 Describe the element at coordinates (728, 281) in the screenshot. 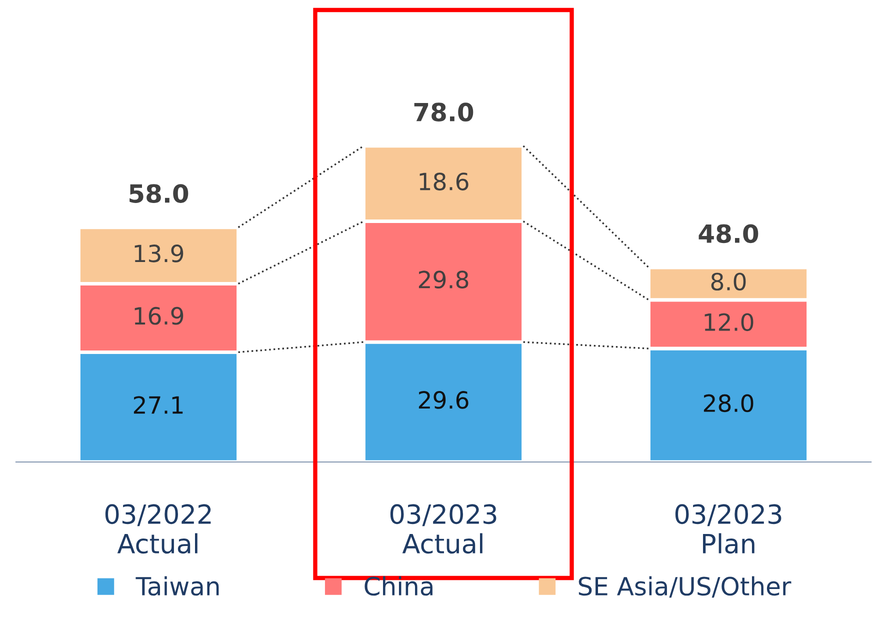

I see `data-label: 8.0` at that location.